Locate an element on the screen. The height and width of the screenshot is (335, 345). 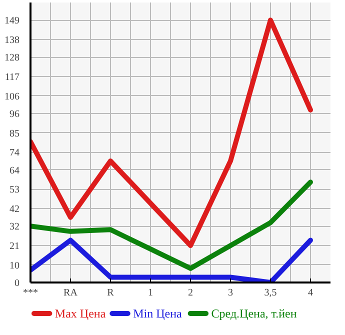
y-tick-label: 64 is located at coordinates (15, 170).